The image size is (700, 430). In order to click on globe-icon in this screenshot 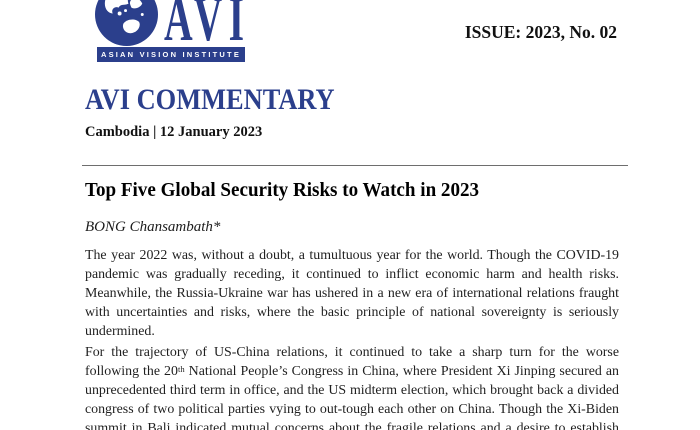, I will do `click(126, 23)`.